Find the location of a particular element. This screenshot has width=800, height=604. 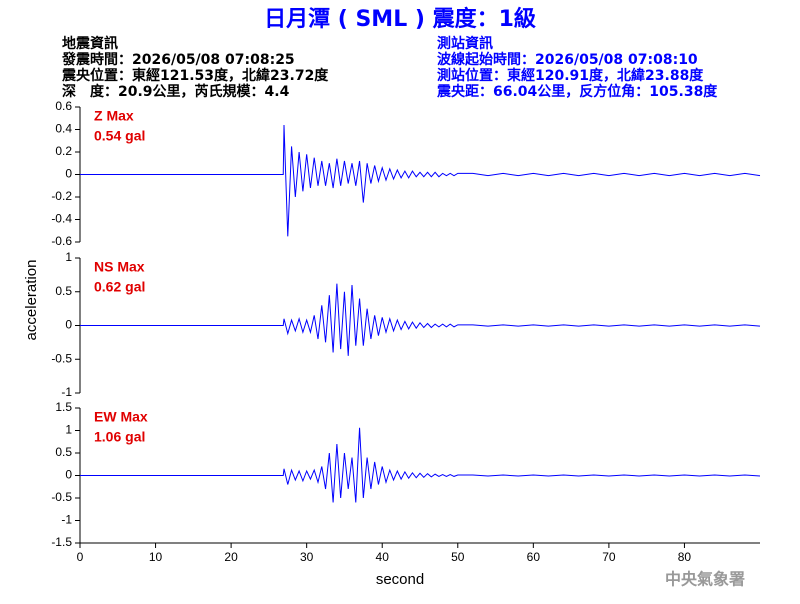

max-label: 1.06 gal is located at coordinates (119, 437).